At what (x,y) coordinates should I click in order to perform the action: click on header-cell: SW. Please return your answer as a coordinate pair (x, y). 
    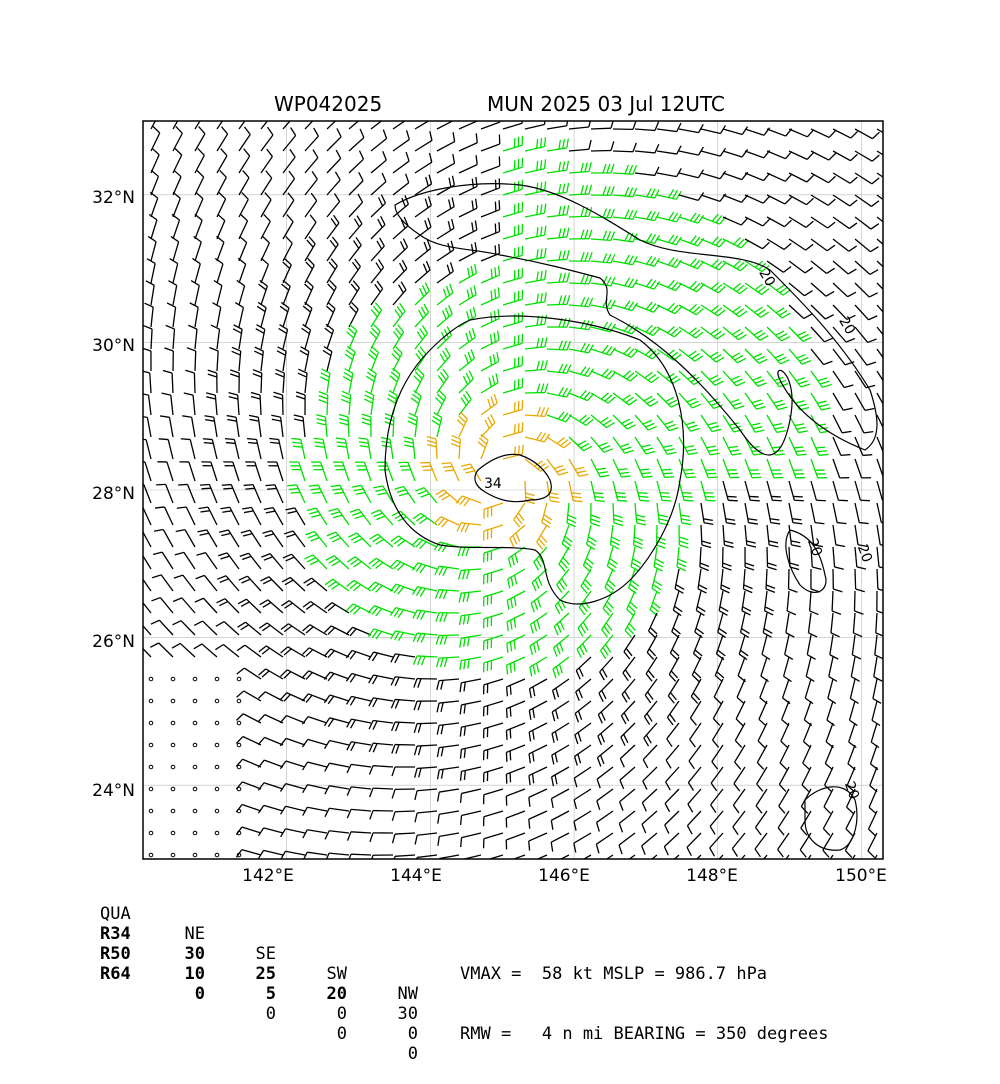
    Looking at the image, I should click on (317, 974).